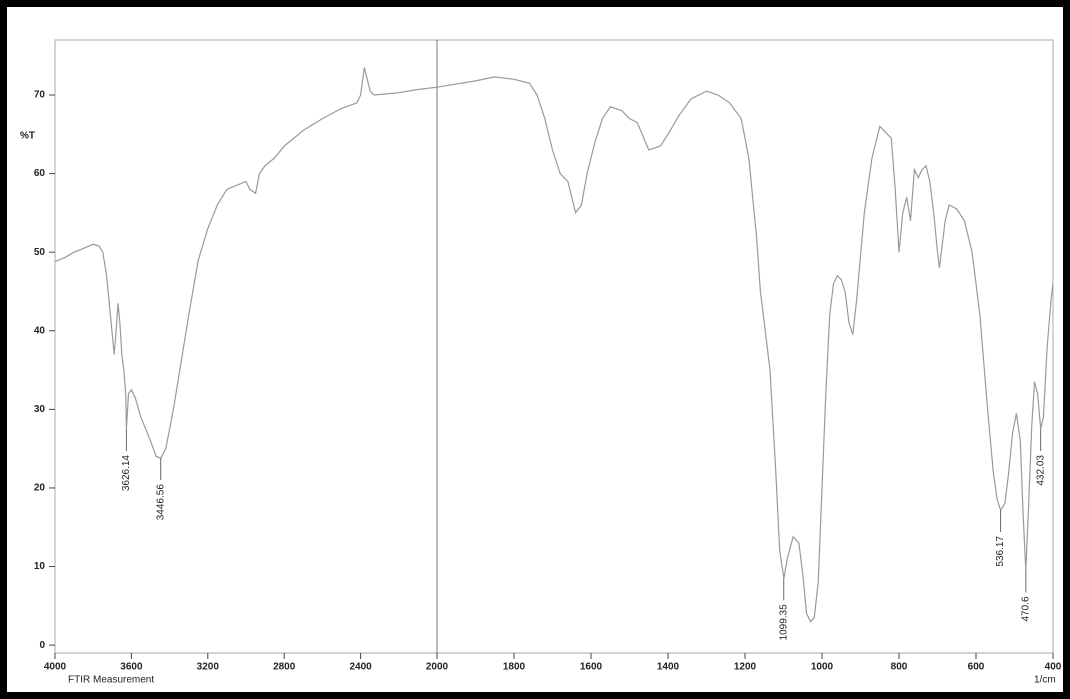 The image size is (1070, 699). Describe the element at coordinates (591, 667) in the screenshot. I see `x-tick-label: 1600` at that location.